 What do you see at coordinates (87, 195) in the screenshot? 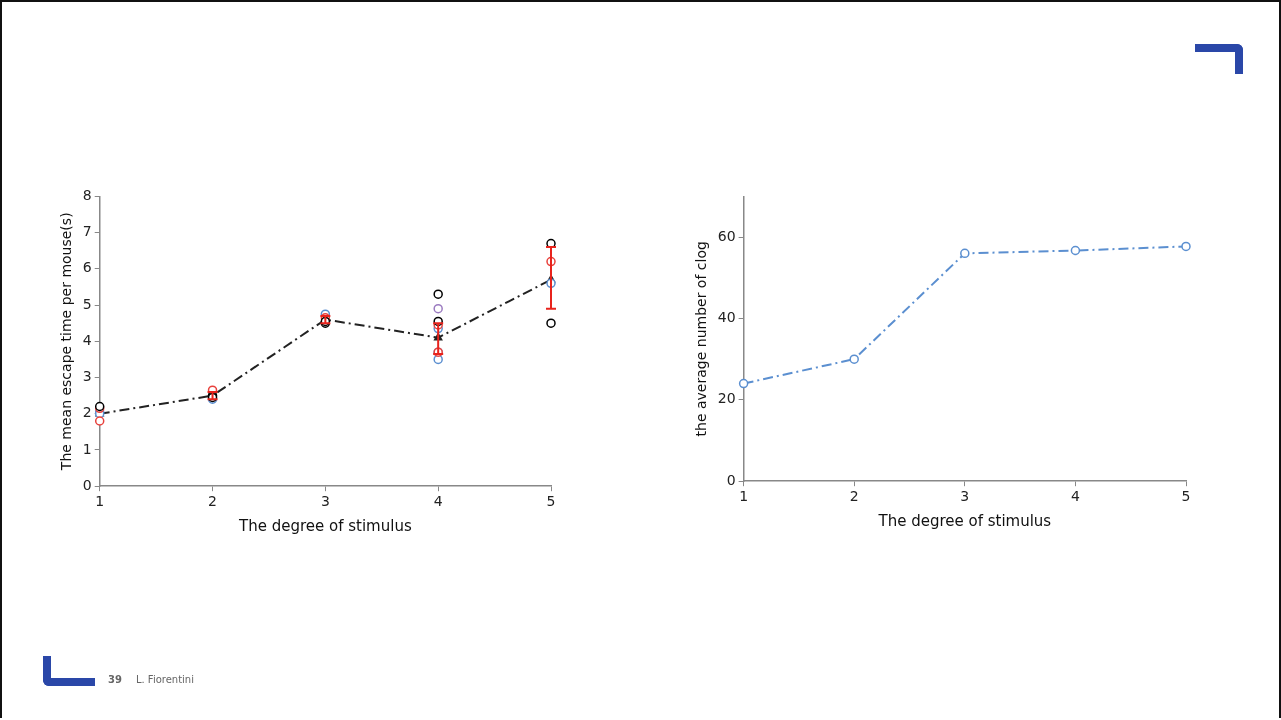
I see `y-tick-label: 8` at bounding box center [87, 195].